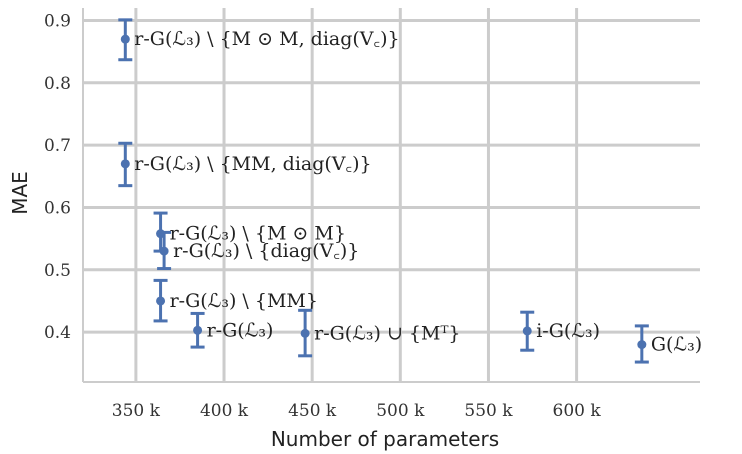 This screenshot has height=454, width=742. Describe the element at coordinates (224, 411) in the screenshot. I see `x-tick-label: 400 k` at that location.